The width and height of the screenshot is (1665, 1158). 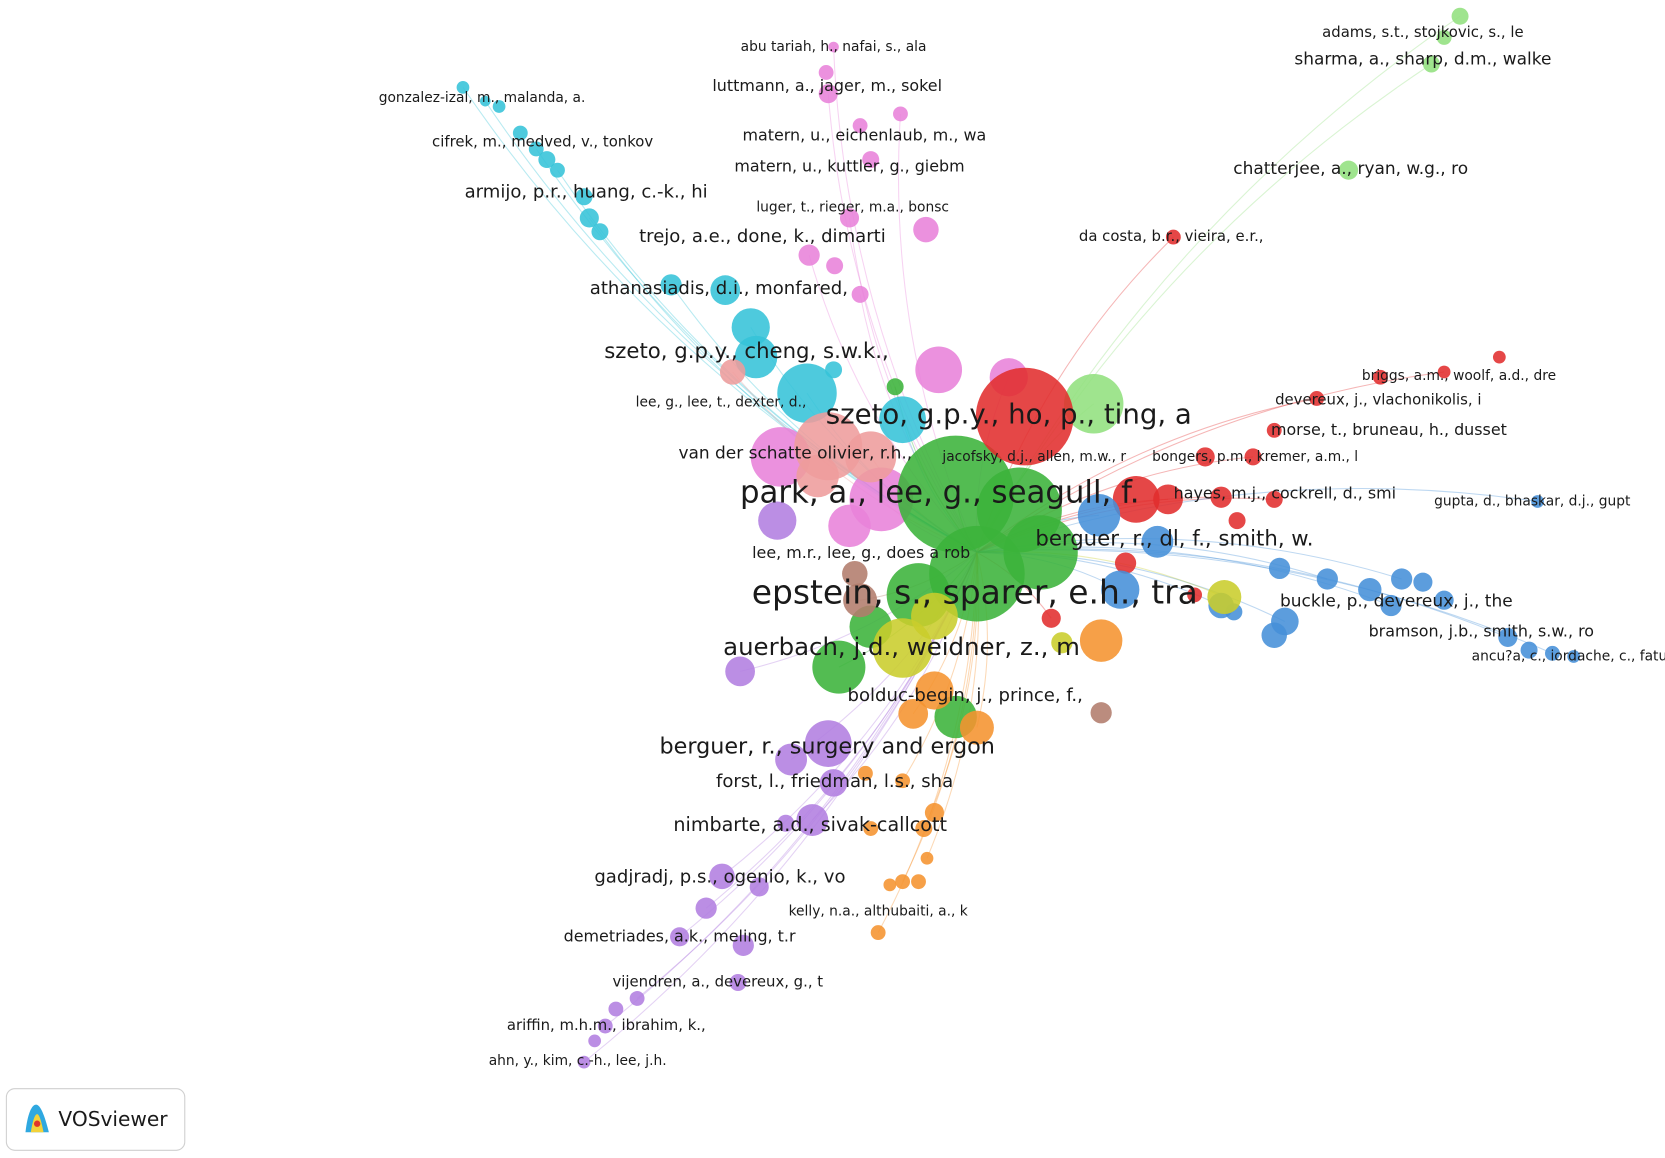 What do you see at coordinates (849, 165) in the screenshot?
I see `node-label: matern, u., kuttler, g., giebm` at bounding box center [849, 165].